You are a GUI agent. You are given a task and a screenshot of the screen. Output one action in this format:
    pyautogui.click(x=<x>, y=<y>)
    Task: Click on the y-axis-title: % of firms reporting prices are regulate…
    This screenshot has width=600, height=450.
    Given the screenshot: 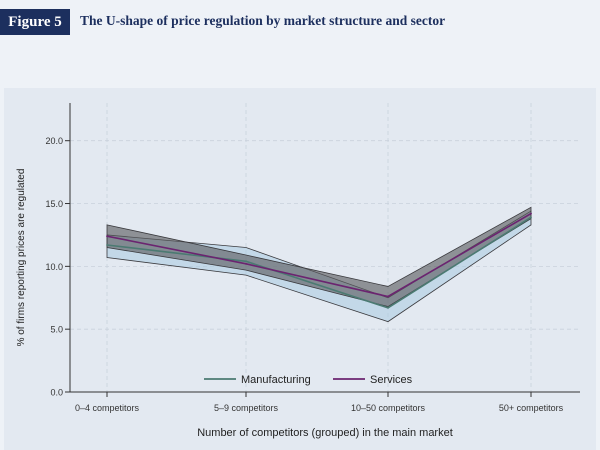 What is the action you would take?
    pyautogui.click(x=21, y=258)
    